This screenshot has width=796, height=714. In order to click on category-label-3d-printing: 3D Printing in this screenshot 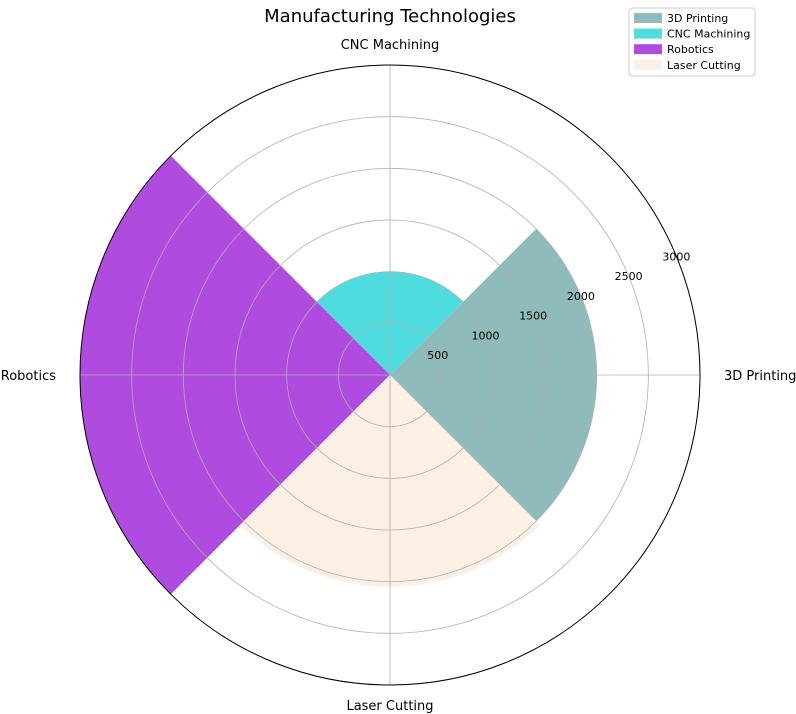, I will do `click(760, 376)`.